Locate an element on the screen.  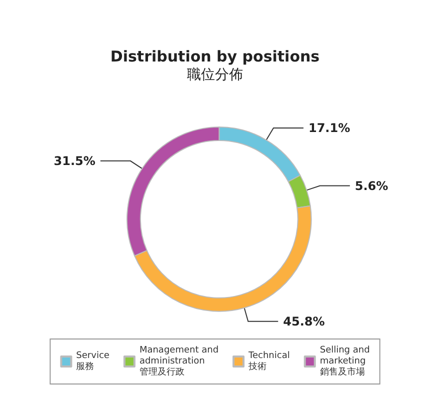
data-label: 31.5% is located at coordinates (75, 161).